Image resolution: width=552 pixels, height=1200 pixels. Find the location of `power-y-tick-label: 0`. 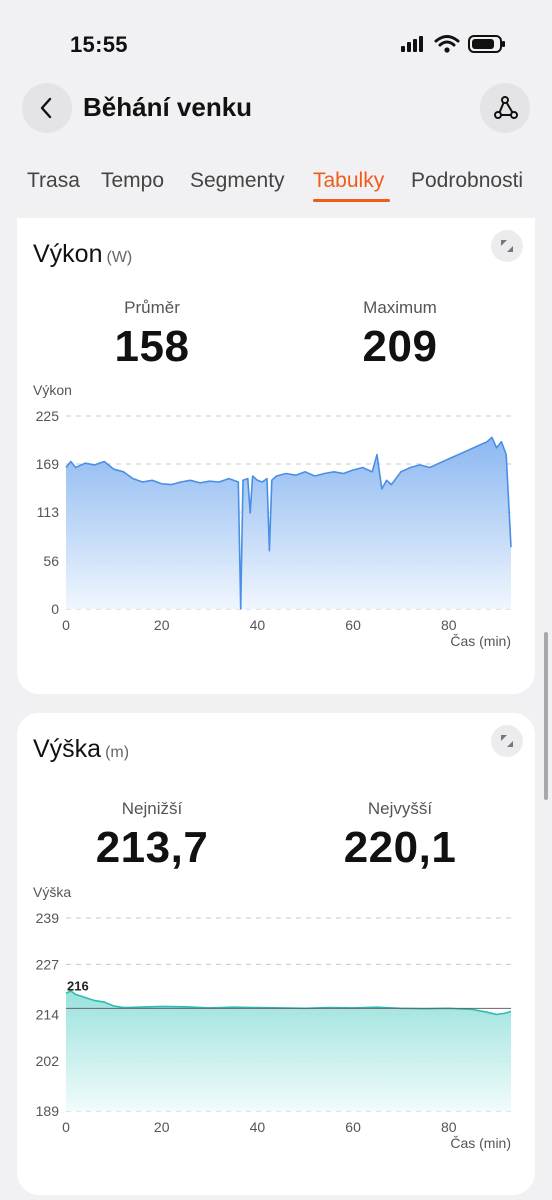

power-y-tick-label: 0 is located at coordinates (55, 609).